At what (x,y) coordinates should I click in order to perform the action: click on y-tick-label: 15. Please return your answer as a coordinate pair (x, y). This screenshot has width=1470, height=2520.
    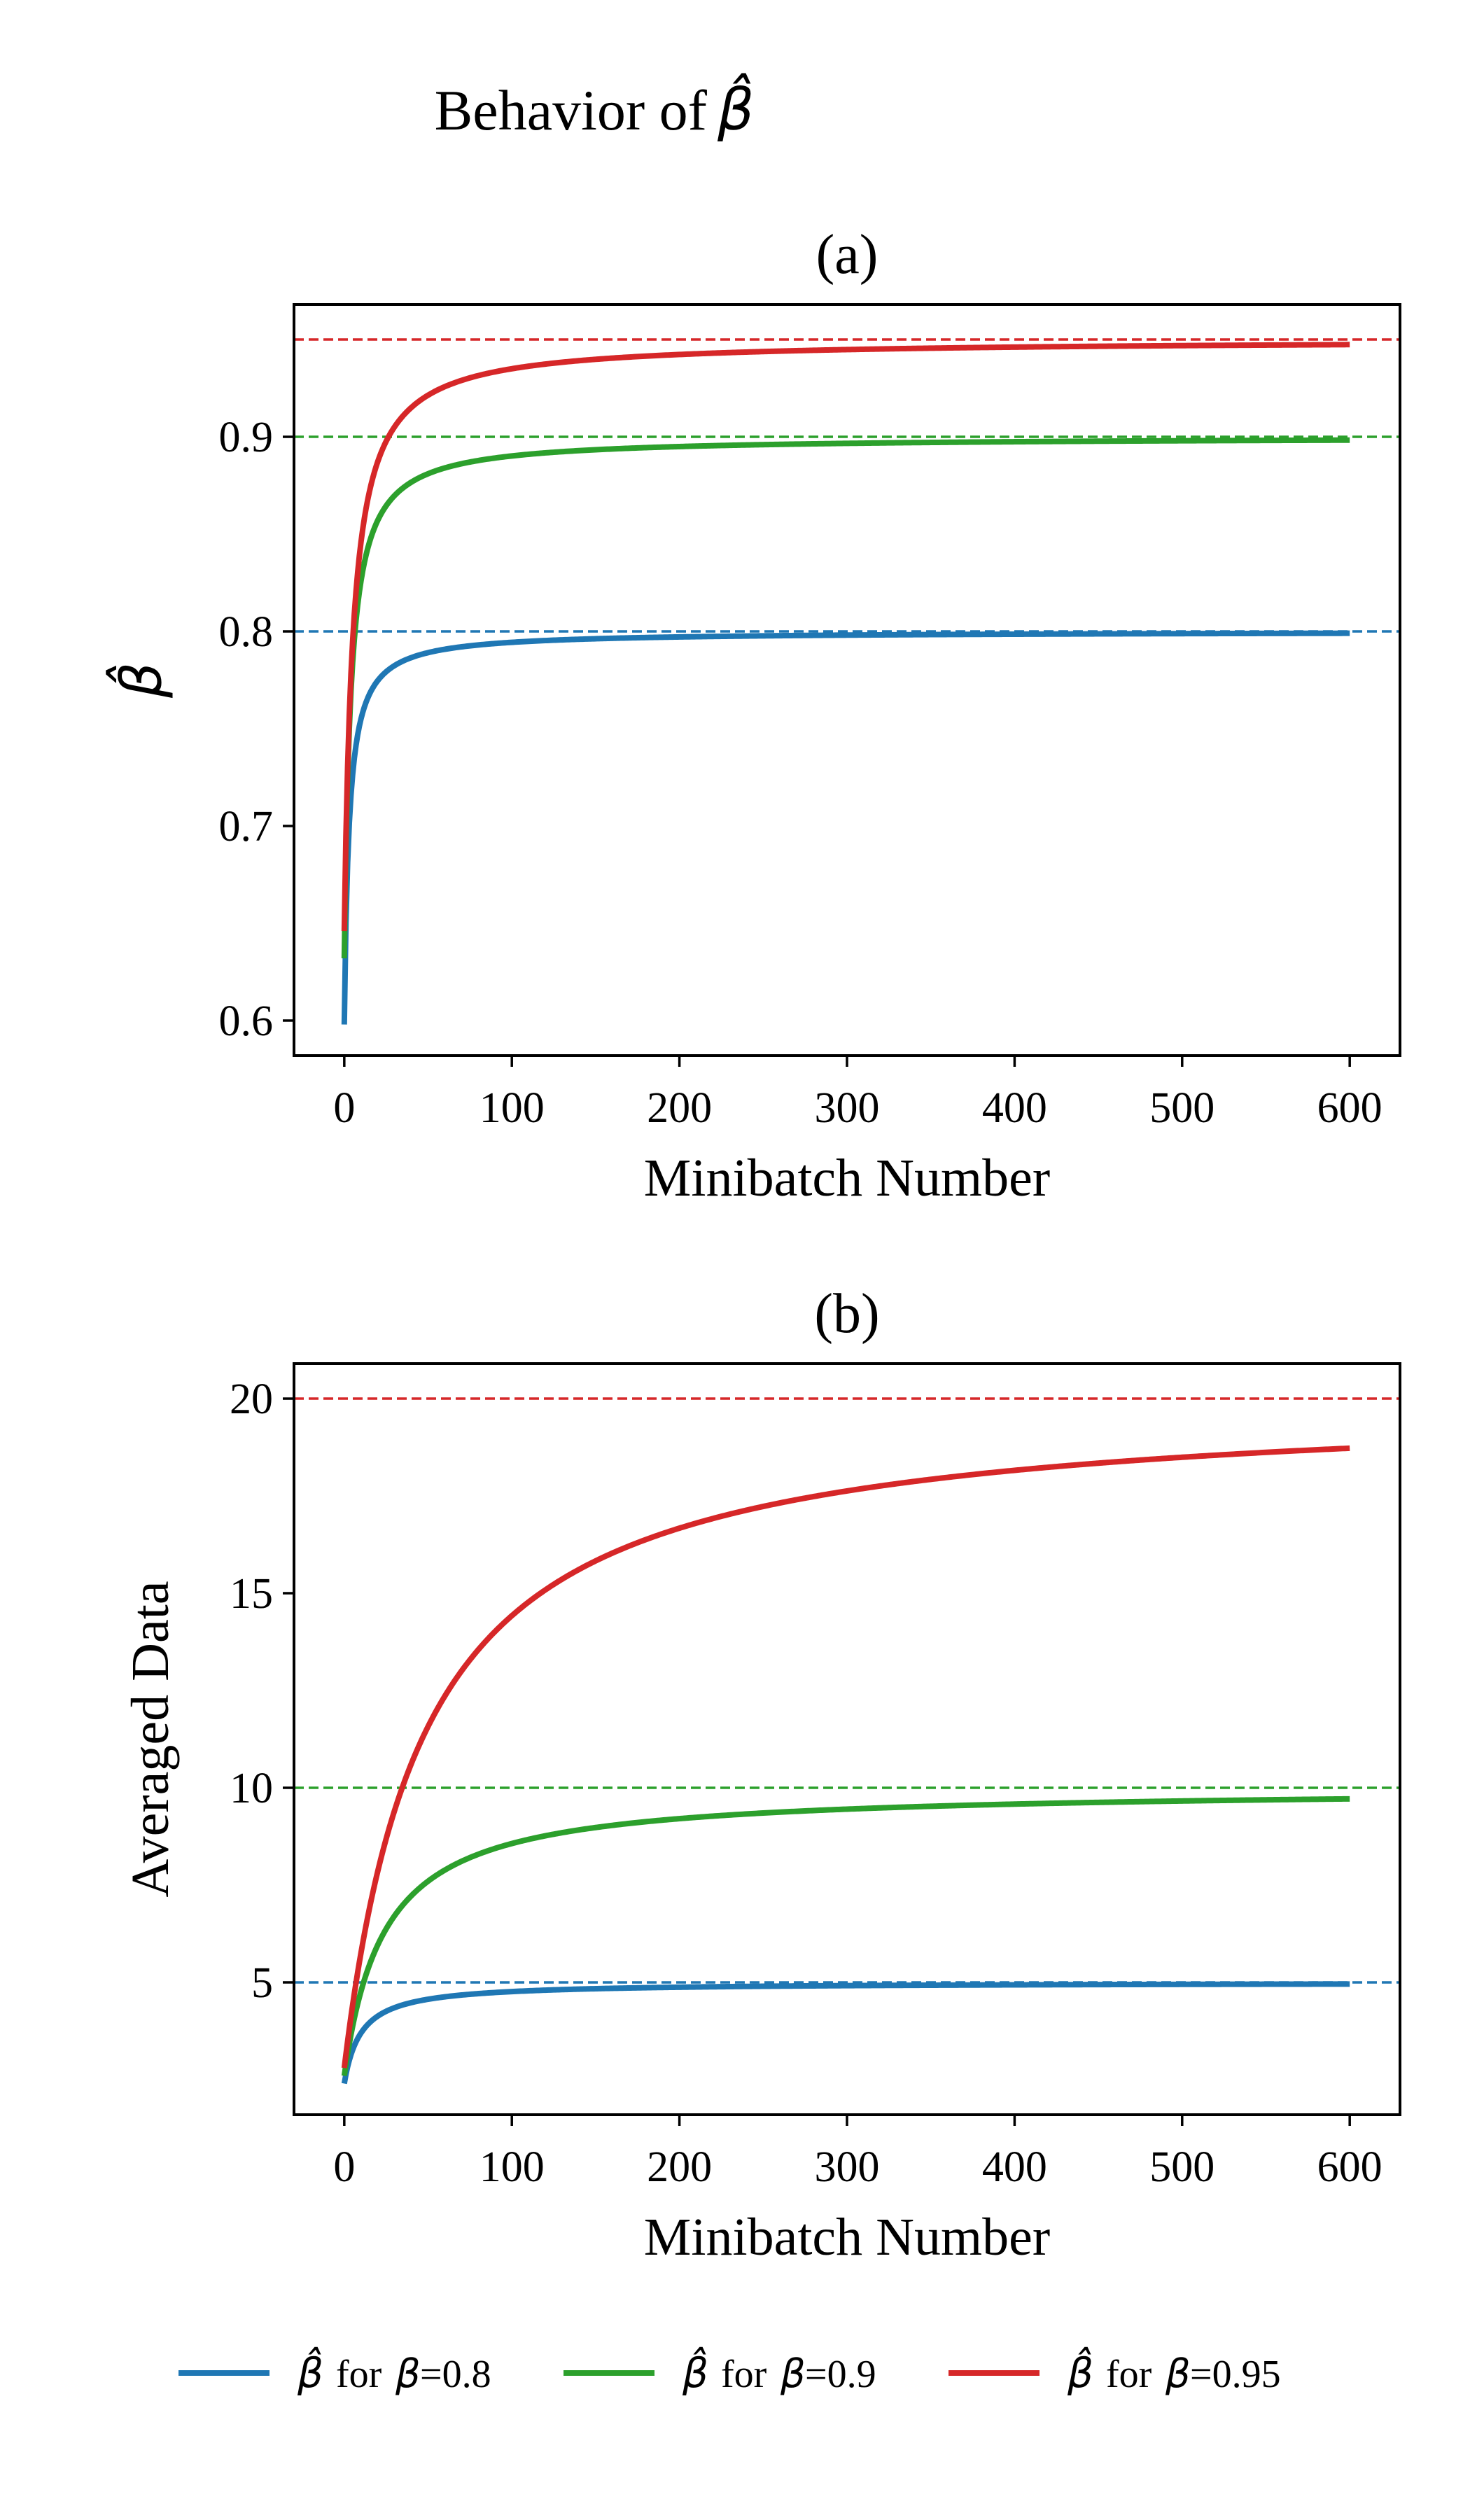
    Looking at the image, I should click on (251, 1594).